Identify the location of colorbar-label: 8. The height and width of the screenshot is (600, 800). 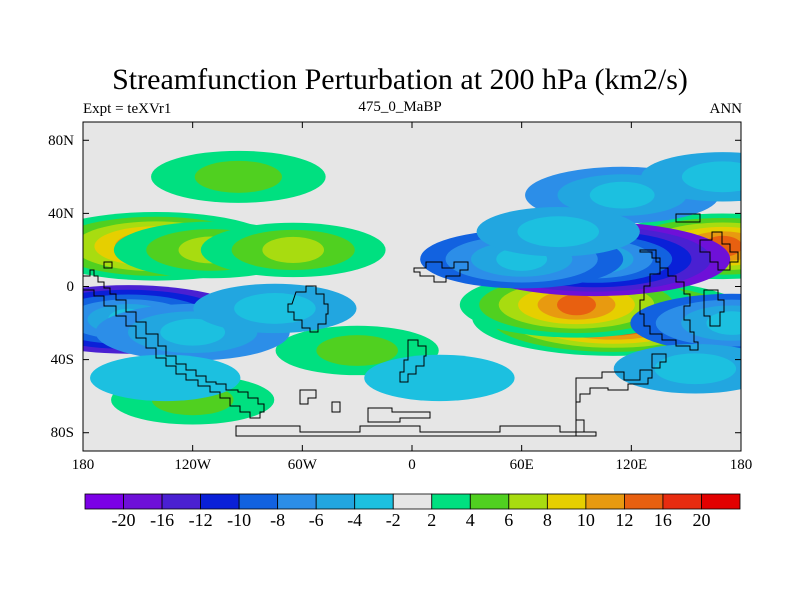
(547, 520).